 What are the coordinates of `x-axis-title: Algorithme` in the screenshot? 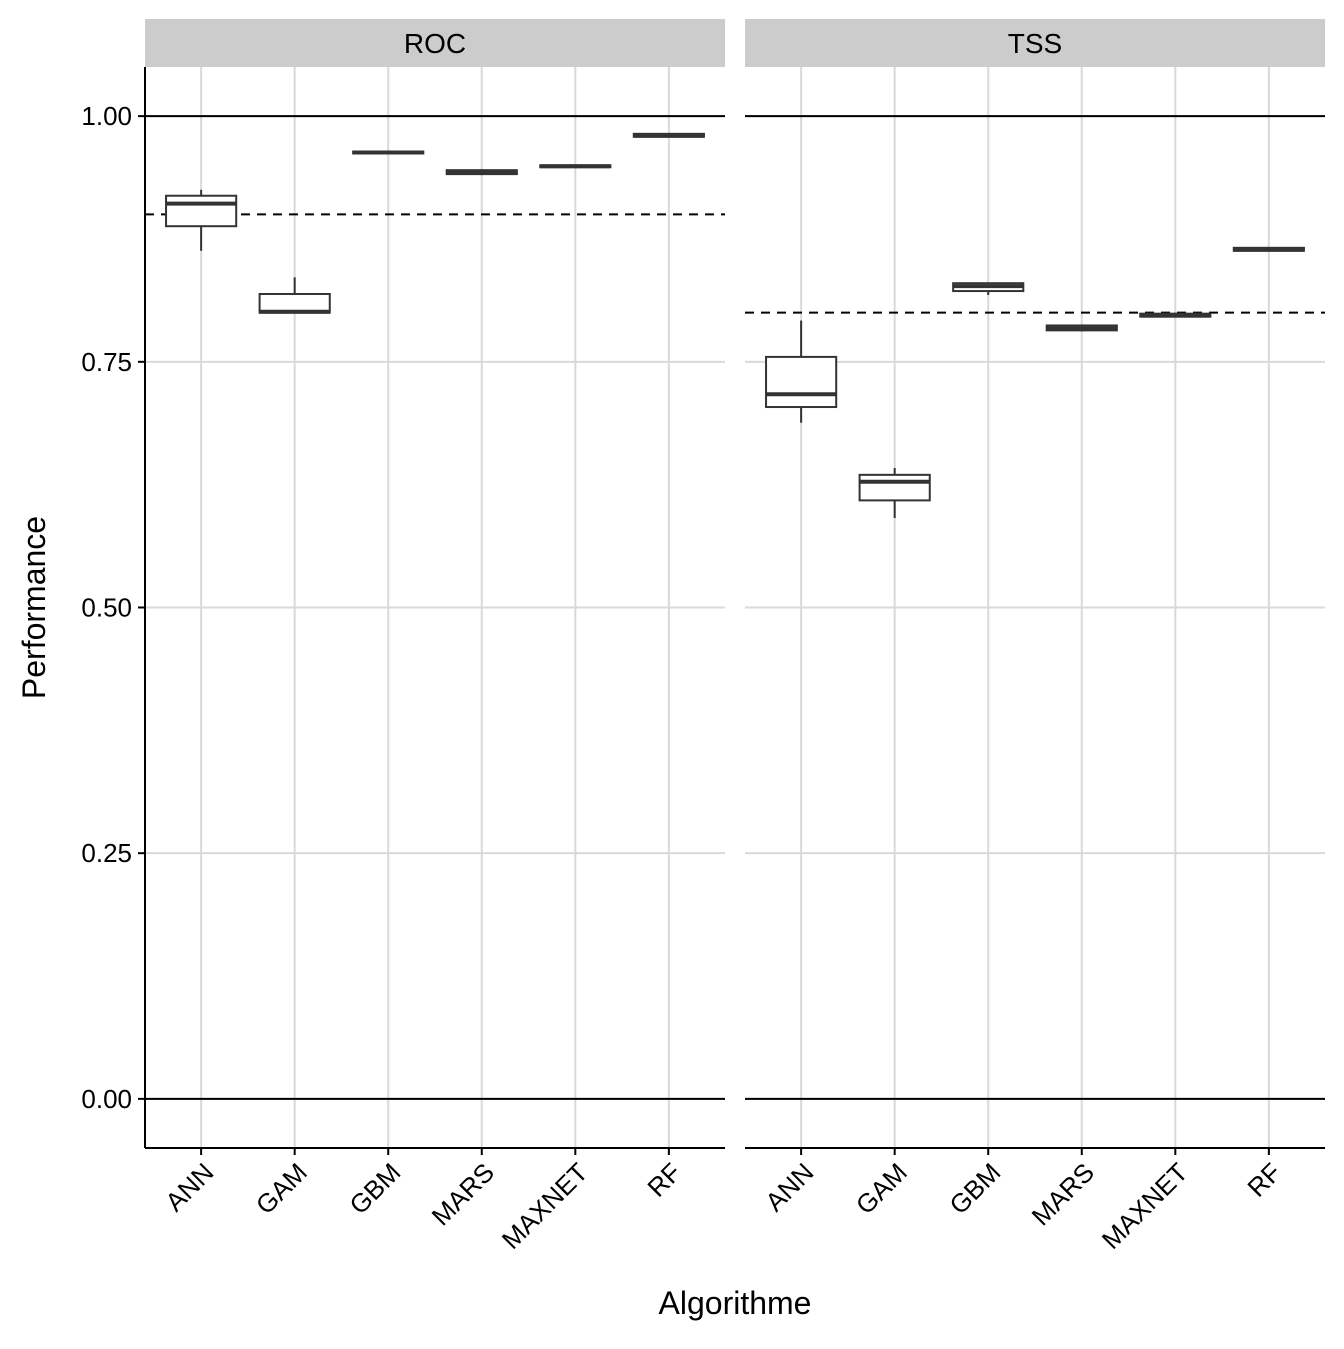 It's located at (735, 1303).